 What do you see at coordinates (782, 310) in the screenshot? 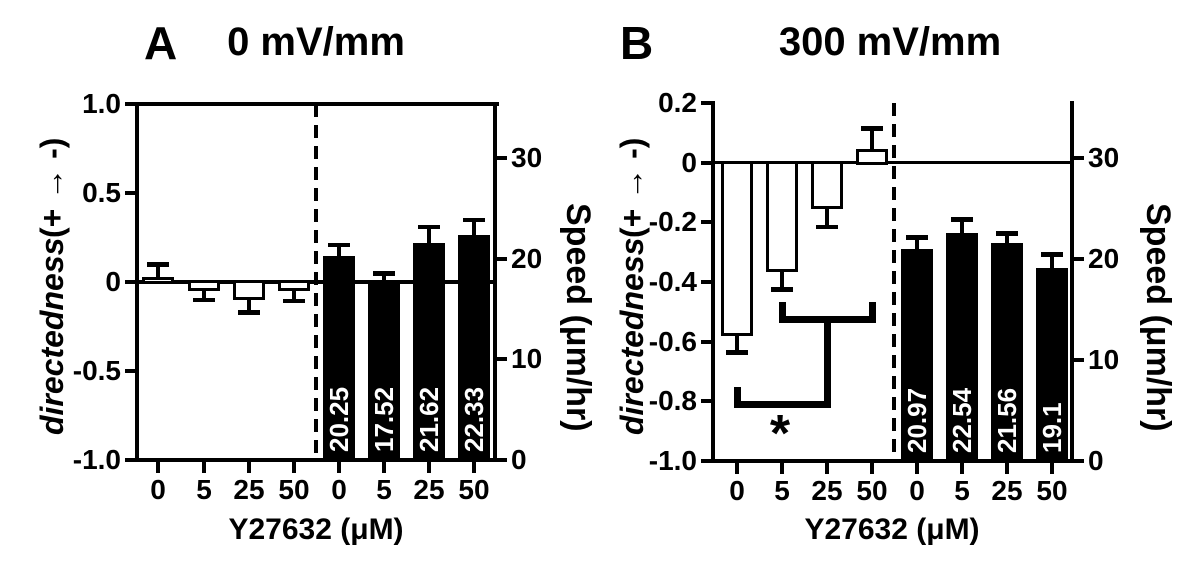
I see `sig-bracket-upper-tick-left` at bounding box center [782, 310].